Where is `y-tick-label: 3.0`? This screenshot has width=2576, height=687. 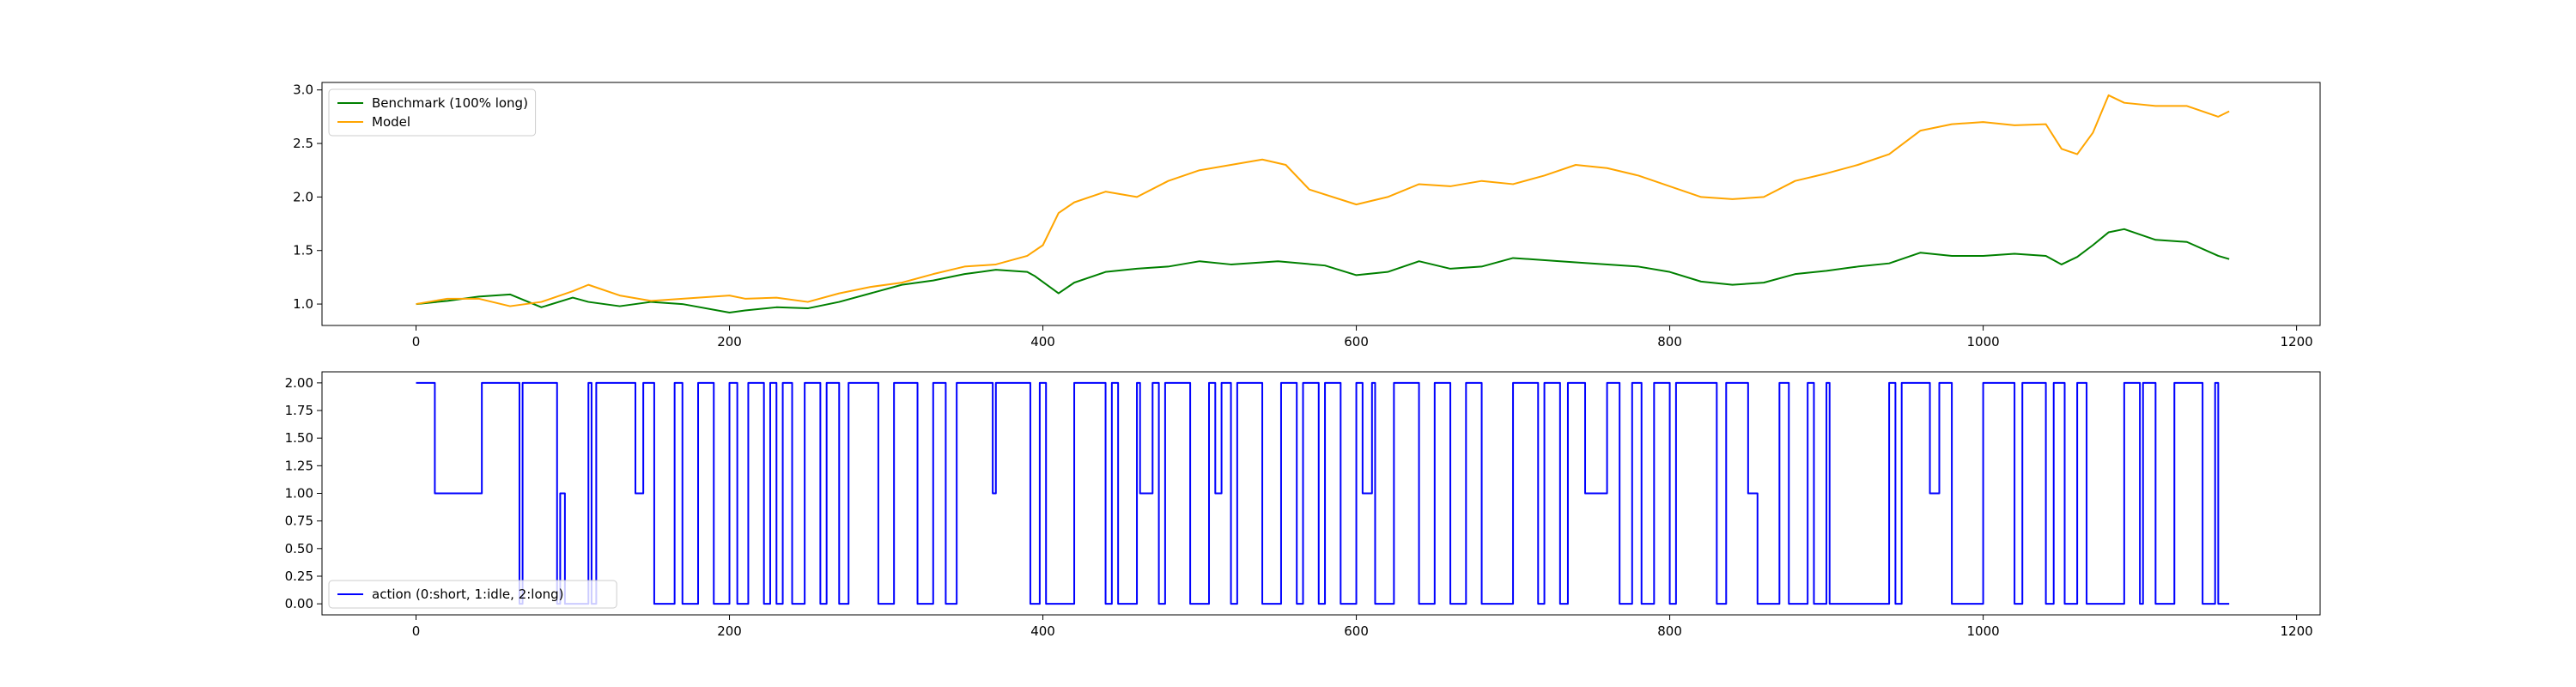
y-tick-label: 3.0 is located at coordinates (303, 90).